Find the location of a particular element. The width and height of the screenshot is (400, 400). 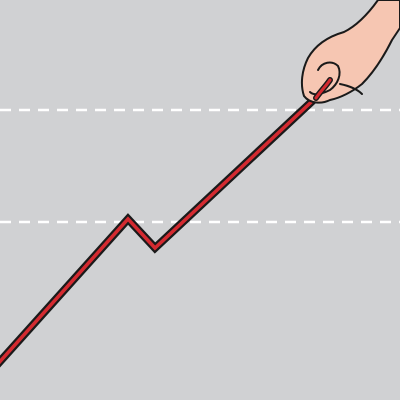

pen is located at coordinates (323, 89).